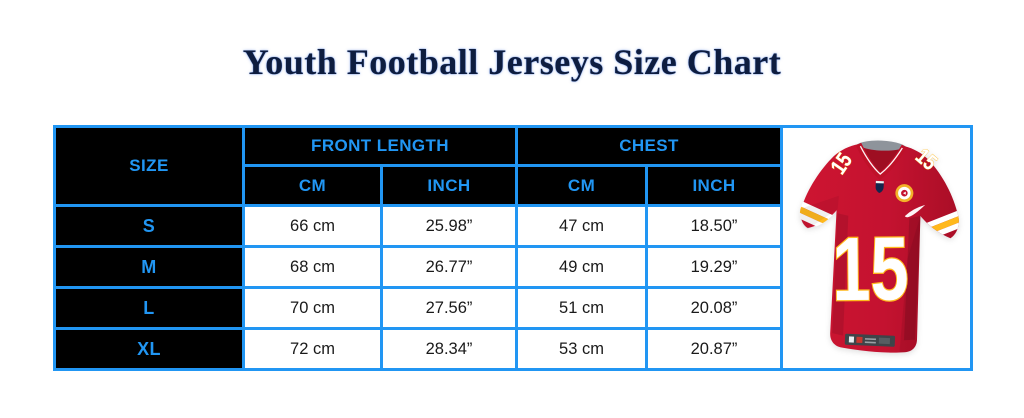 This screenshot has height=418, width=1024. Describe the element at coordinates (582, 226) in the screenshot. I see `chest-cm-cell: 47 cm` at that location.